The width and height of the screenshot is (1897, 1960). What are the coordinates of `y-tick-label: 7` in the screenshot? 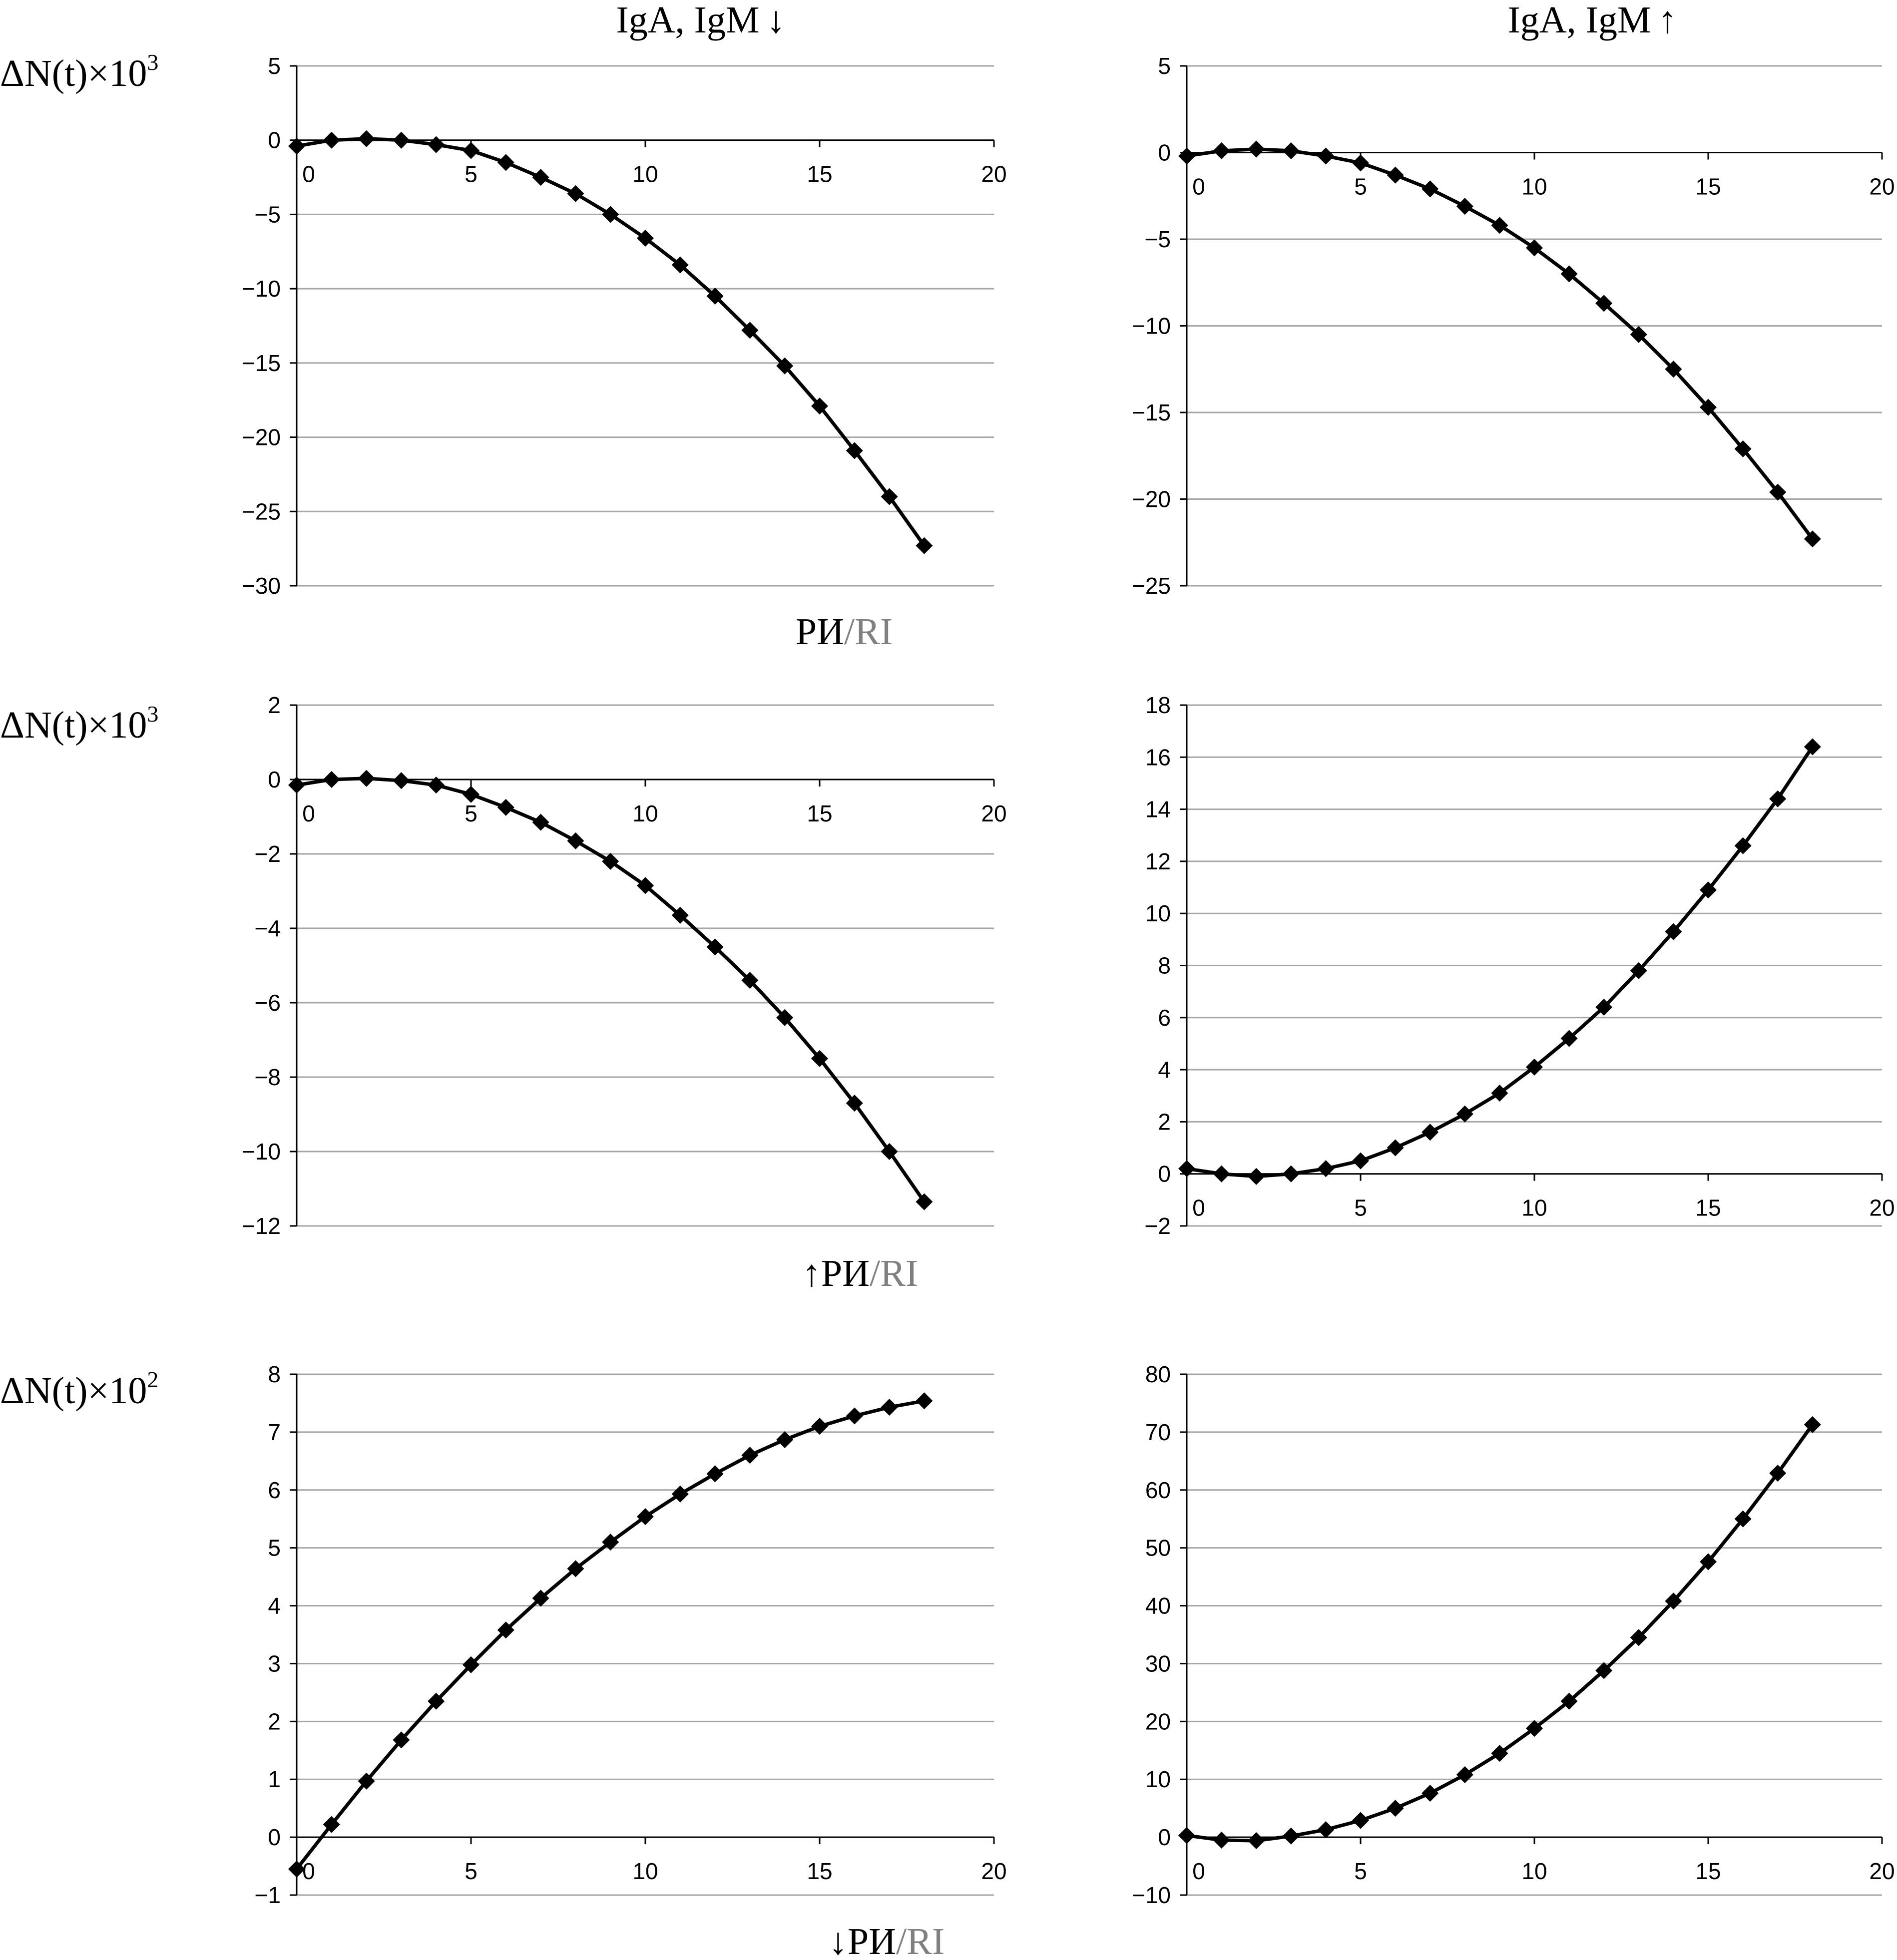 It's located at (274, 1432).